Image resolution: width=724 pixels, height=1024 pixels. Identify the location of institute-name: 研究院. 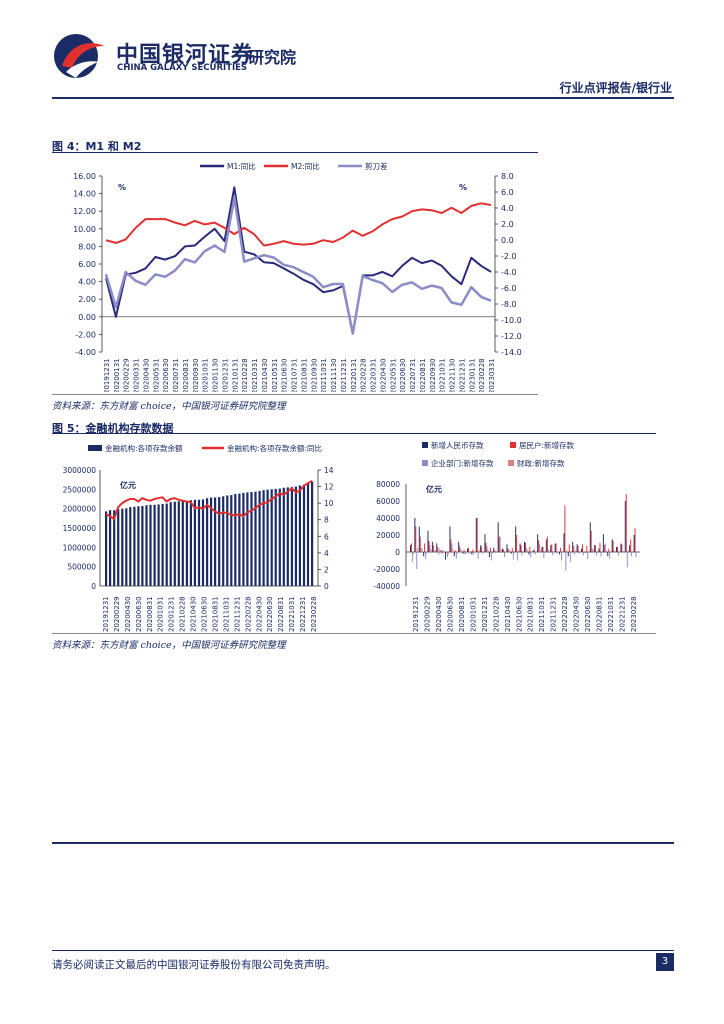
(272, 57).